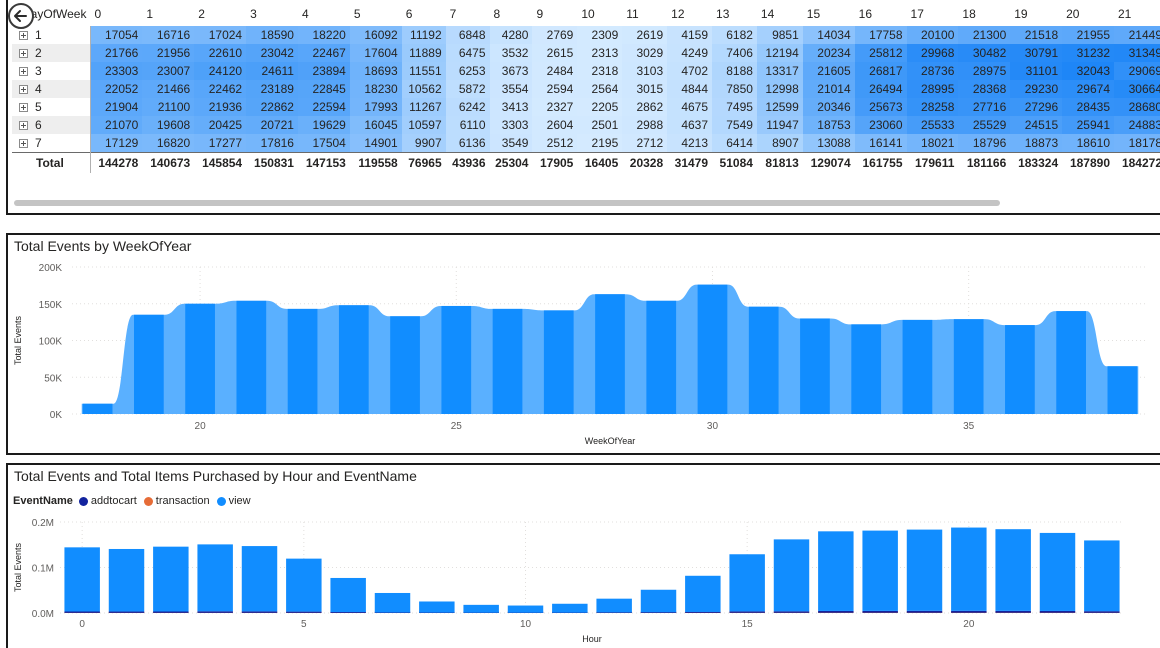 This screenshot has height=648, width=1160. I want to click on row-header: 4, so click(51, 89).